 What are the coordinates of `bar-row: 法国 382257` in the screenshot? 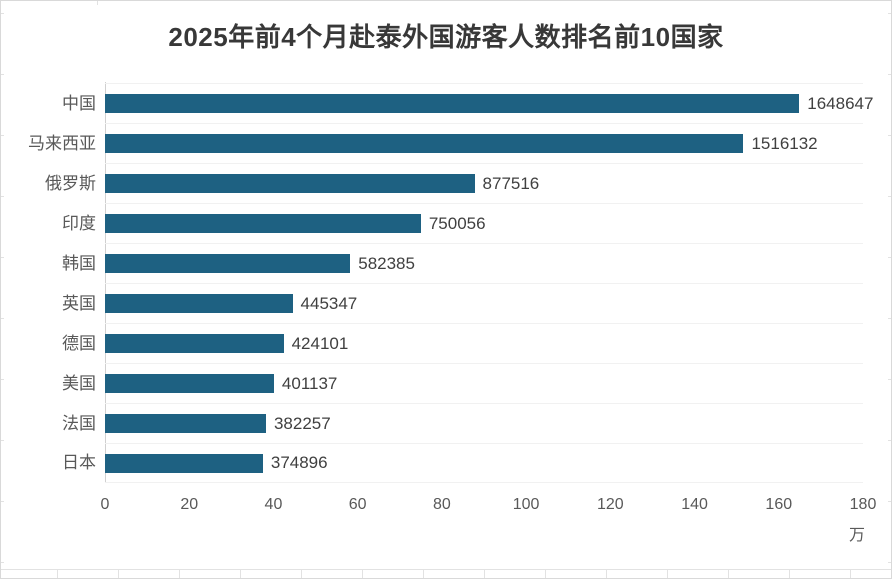 It's located at (462, 423).